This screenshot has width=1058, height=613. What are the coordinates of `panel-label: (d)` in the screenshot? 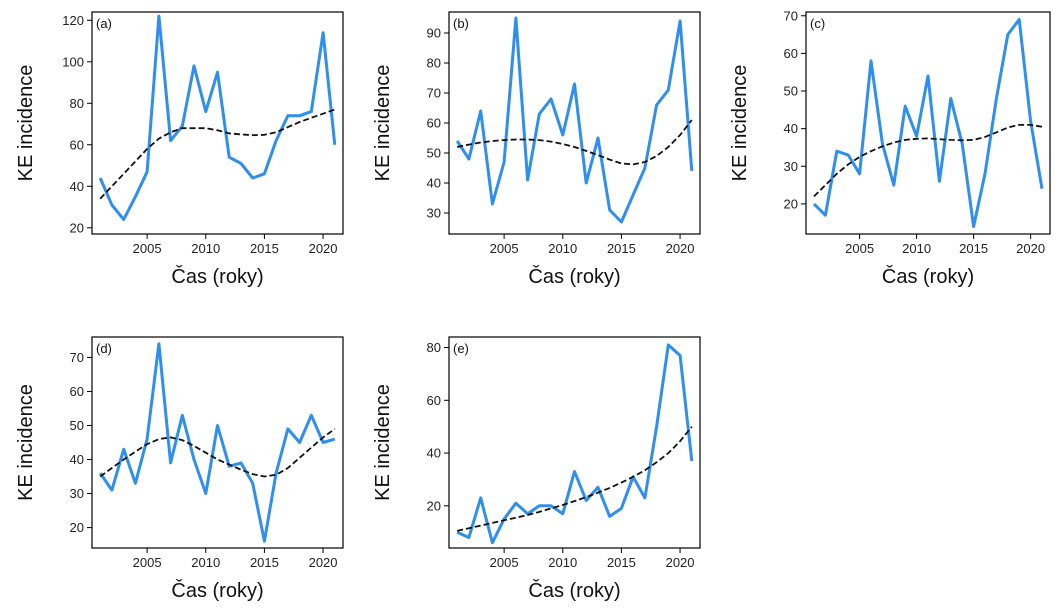 It's located at (104, 348).